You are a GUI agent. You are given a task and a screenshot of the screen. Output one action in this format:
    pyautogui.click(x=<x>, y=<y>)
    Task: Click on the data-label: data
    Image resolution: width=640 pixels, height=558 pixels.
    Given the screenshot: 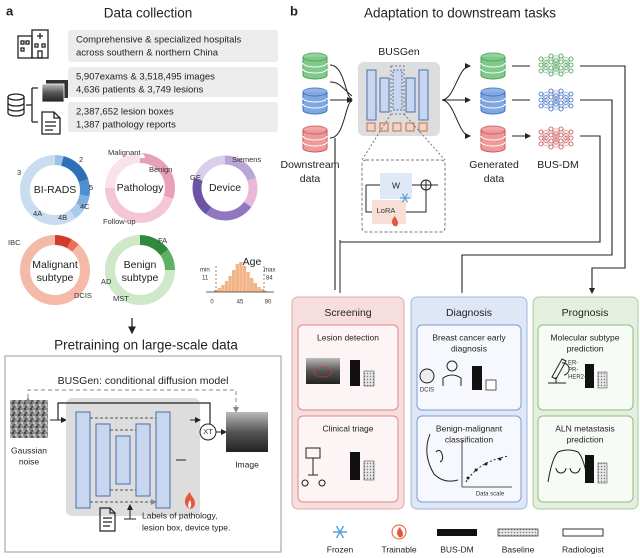 What is the action you would take?
    pyautogui.click(x=310, y=179)
    